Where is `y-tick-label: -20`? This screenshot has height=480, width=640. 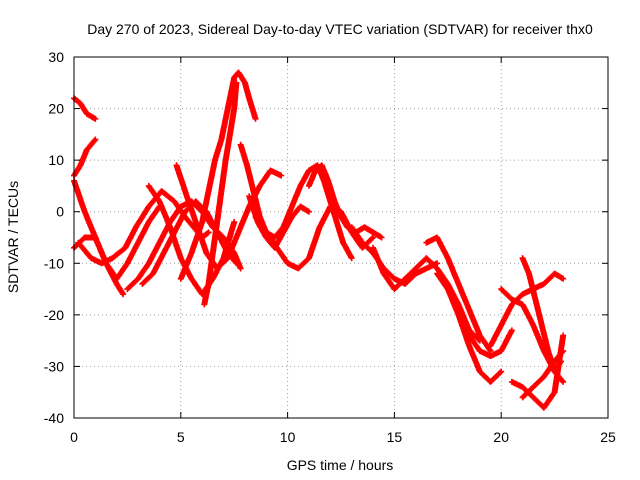
y-tick-label: -20 is located at coordinates (54, 315).